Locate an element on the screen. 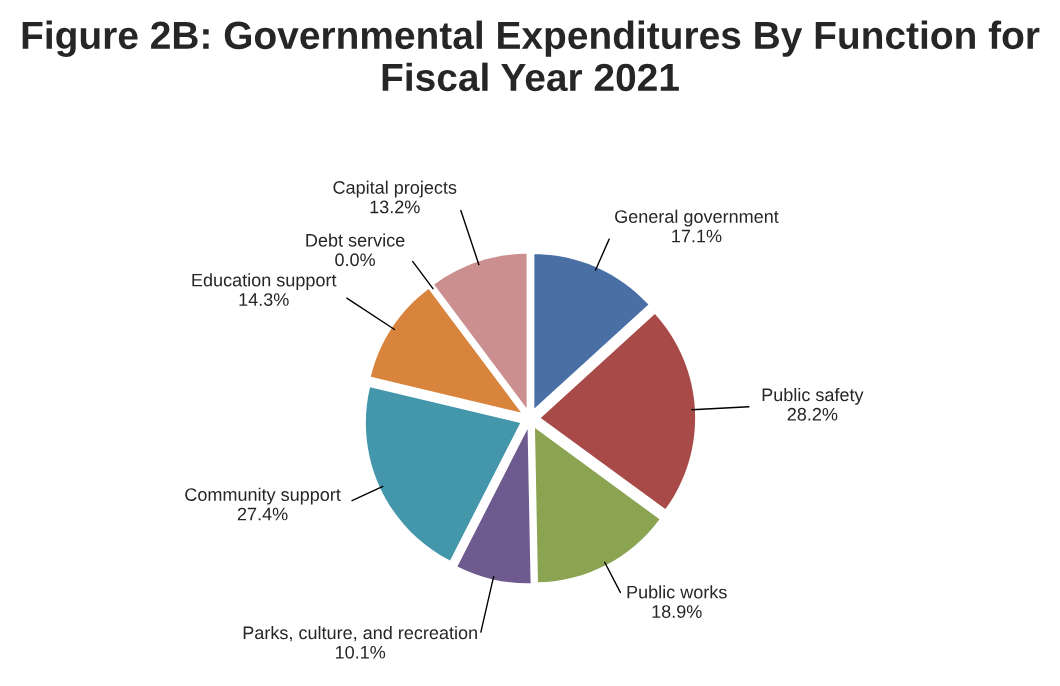  slice-label: Community support is located at coordinates (263, 496).